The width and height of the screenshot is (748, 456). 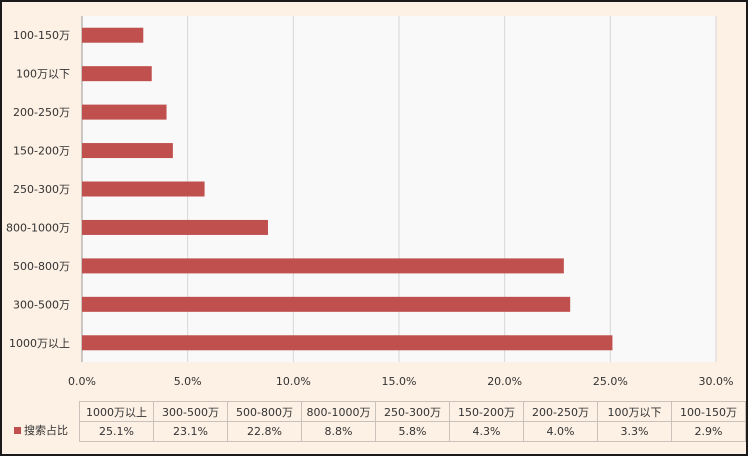 What do you see at coordinates (486, 411) in the screenshot?
I see `table-header-cell: 150-200万` at bounding box center [486, 411].